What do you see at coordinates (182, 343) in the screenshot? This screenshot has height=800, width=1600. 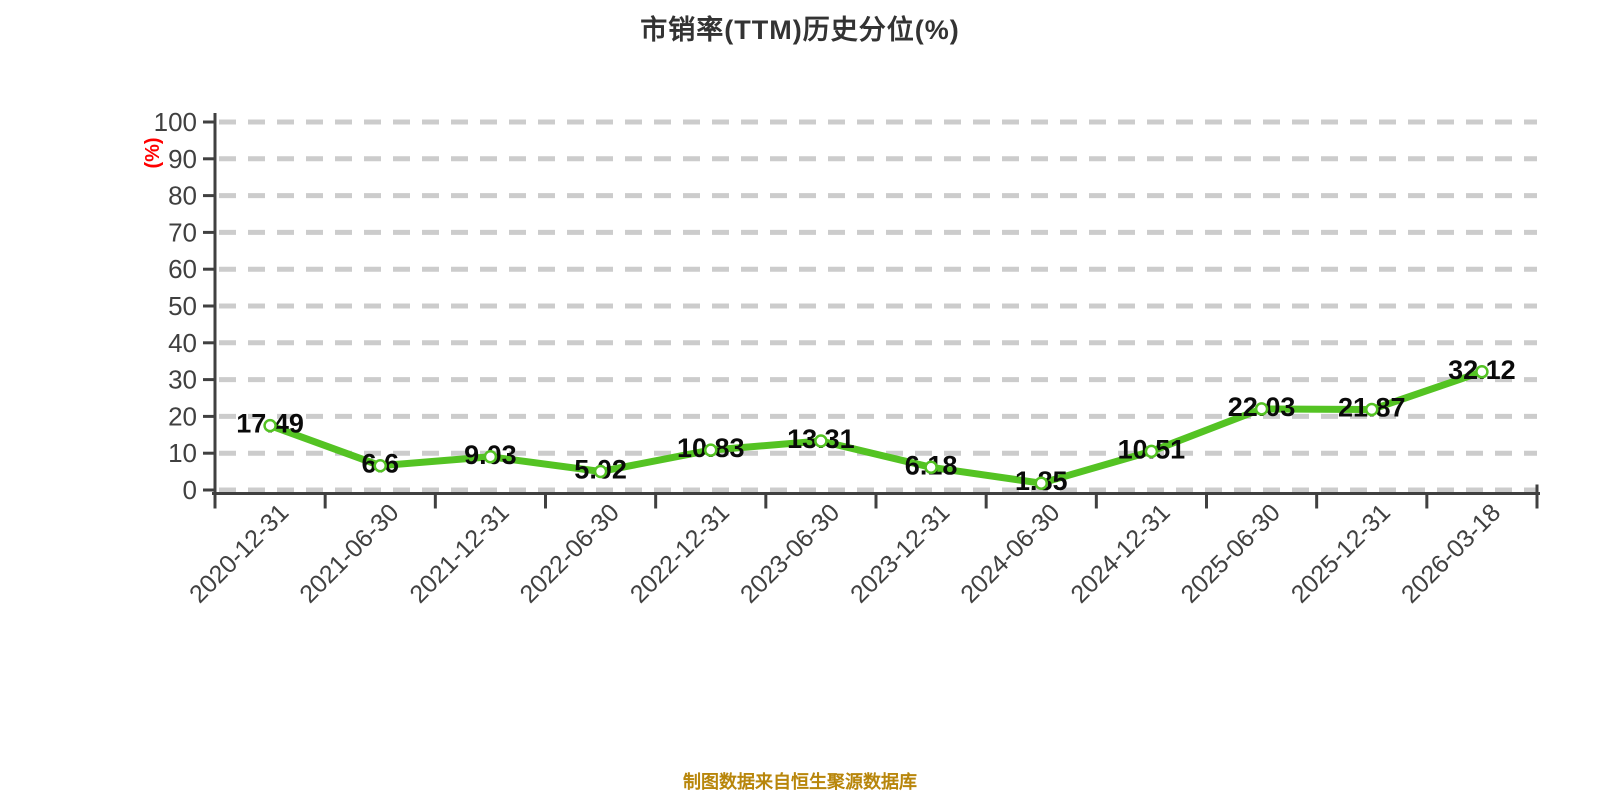 I see `y-axis-tick-label: 40` at bounding box center [182, 343].